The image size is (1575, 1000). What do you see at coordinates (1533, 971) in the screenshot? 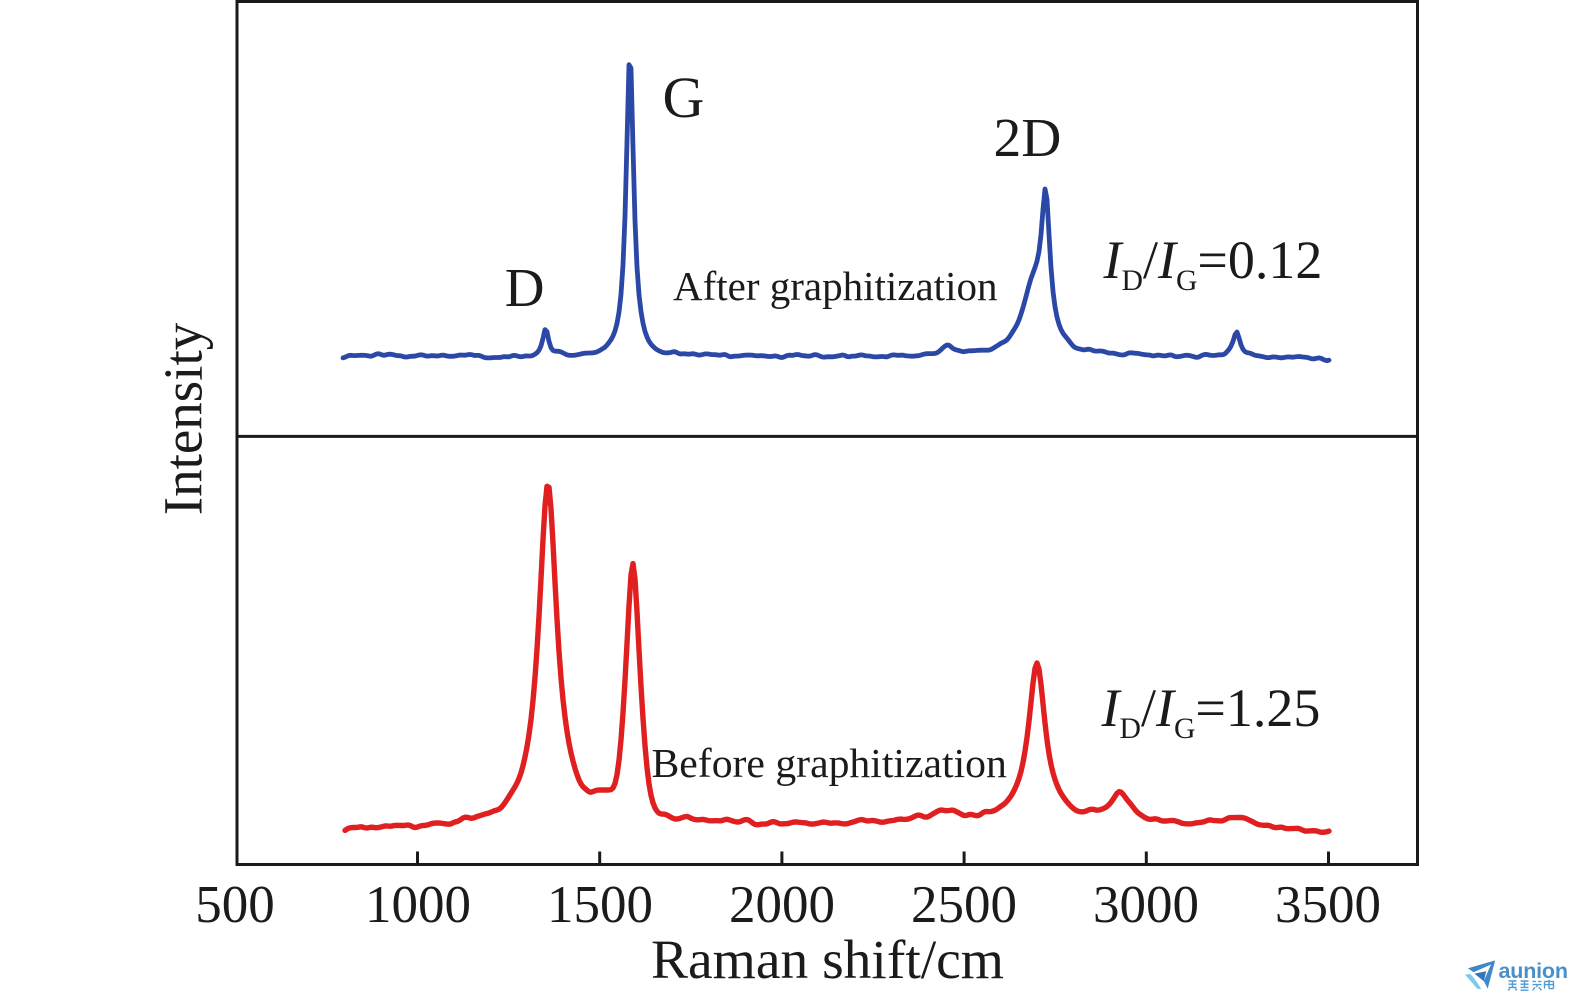
I see `svg-text: aunion` at bounding box center [1533, 971].